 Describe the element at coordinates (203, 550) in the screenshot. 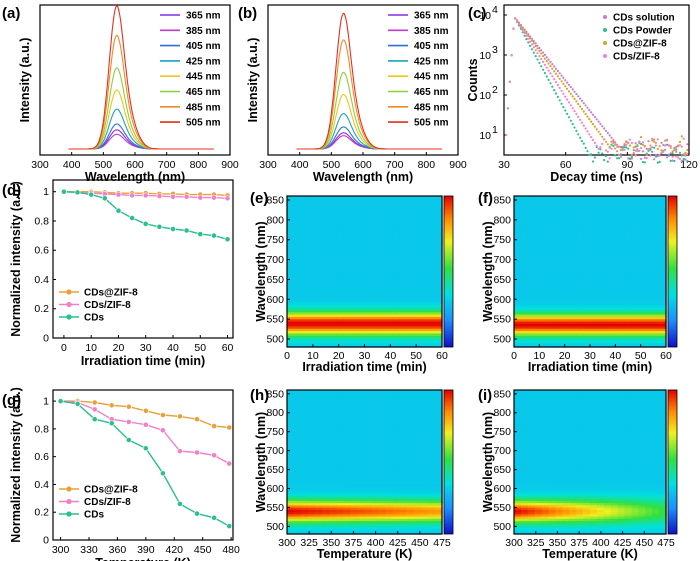

I see `x-tick-label: 450` at that location.